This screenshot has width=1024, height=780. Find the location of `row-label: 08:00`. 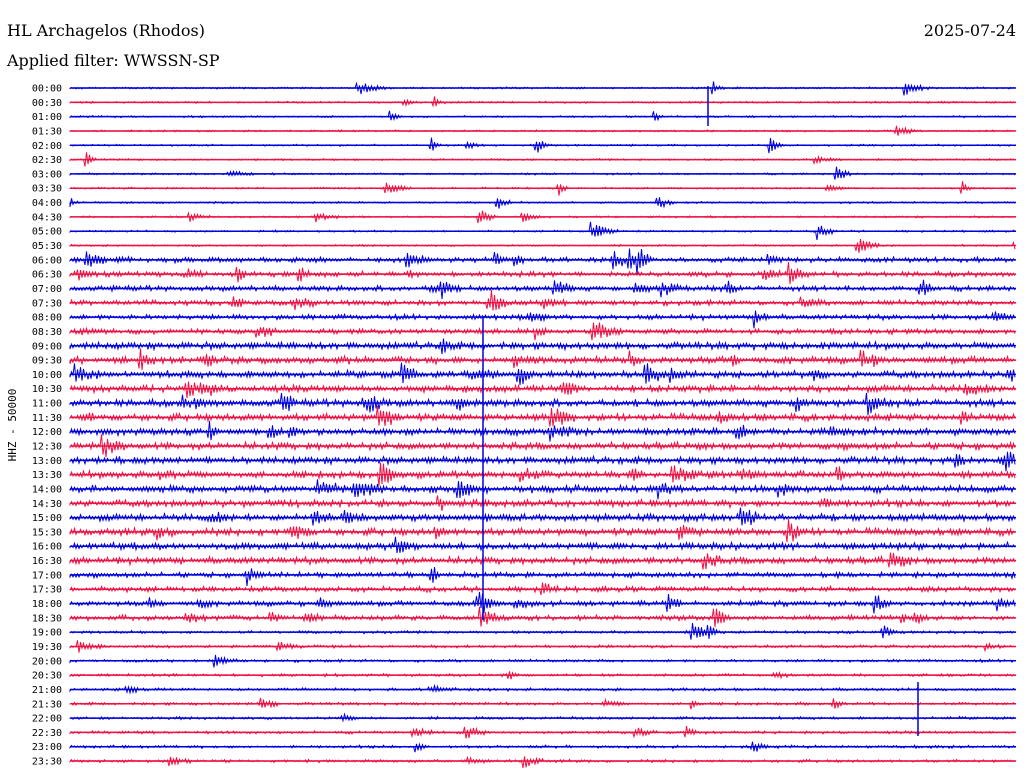

row-label: 08:00 is located at coordinates (47, 318).